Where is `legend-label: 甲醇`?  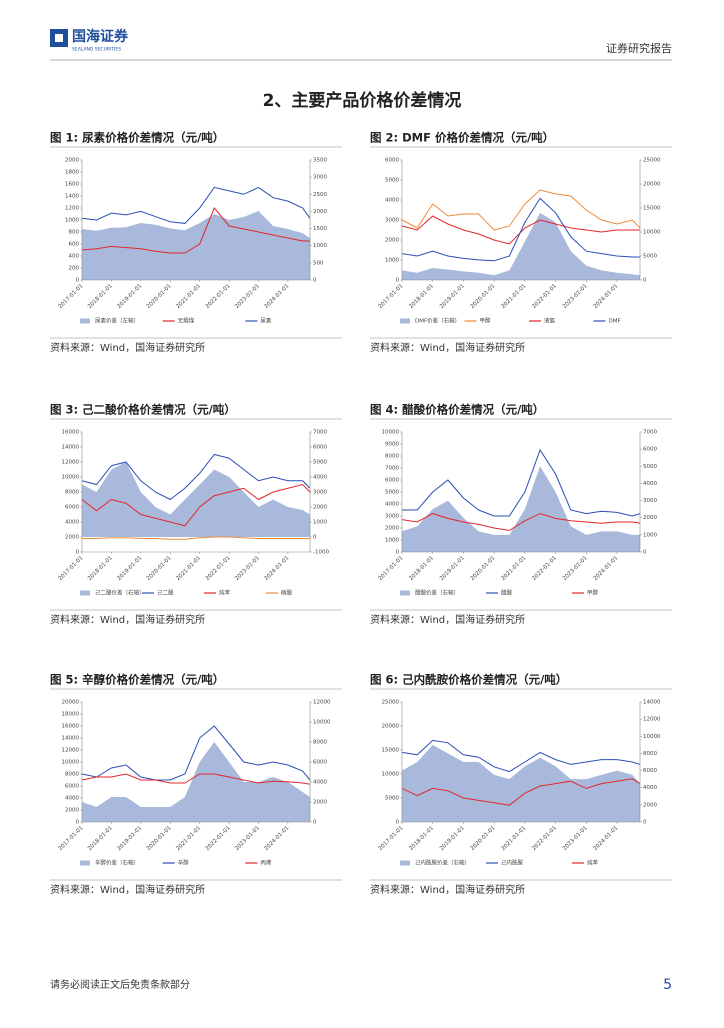
legend-label: 甲醇 is located at coordinates (593, 593).